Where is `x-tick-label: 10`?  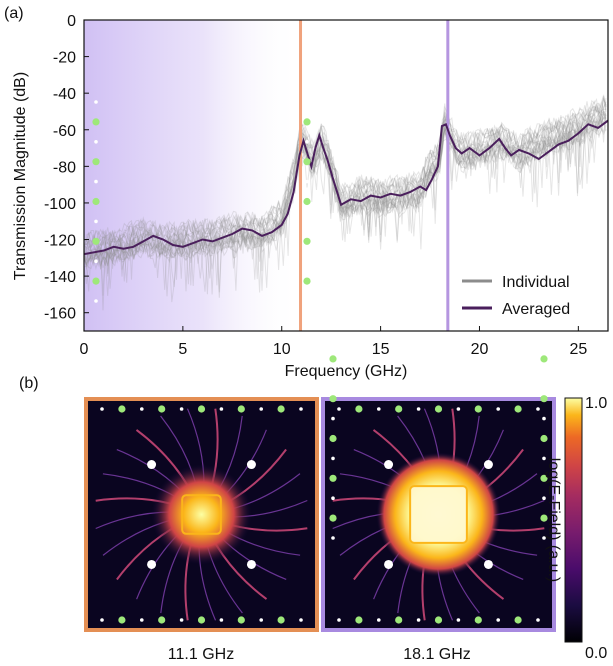 x-tick-label: 10 is located at coordinates (282, 349).